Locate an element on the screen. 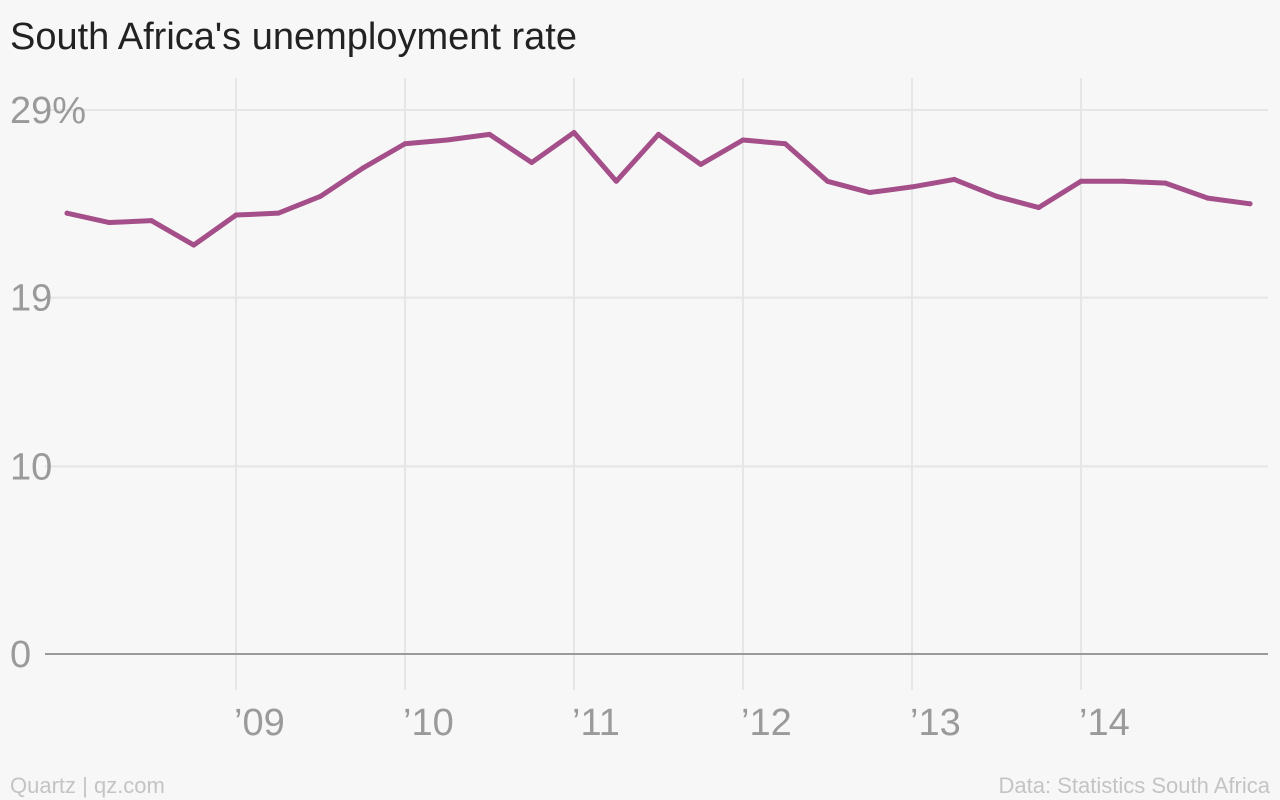 This screenshot has height=800, width=1280. y-tick-label-3: 0 is located at coordinates (20, 655).